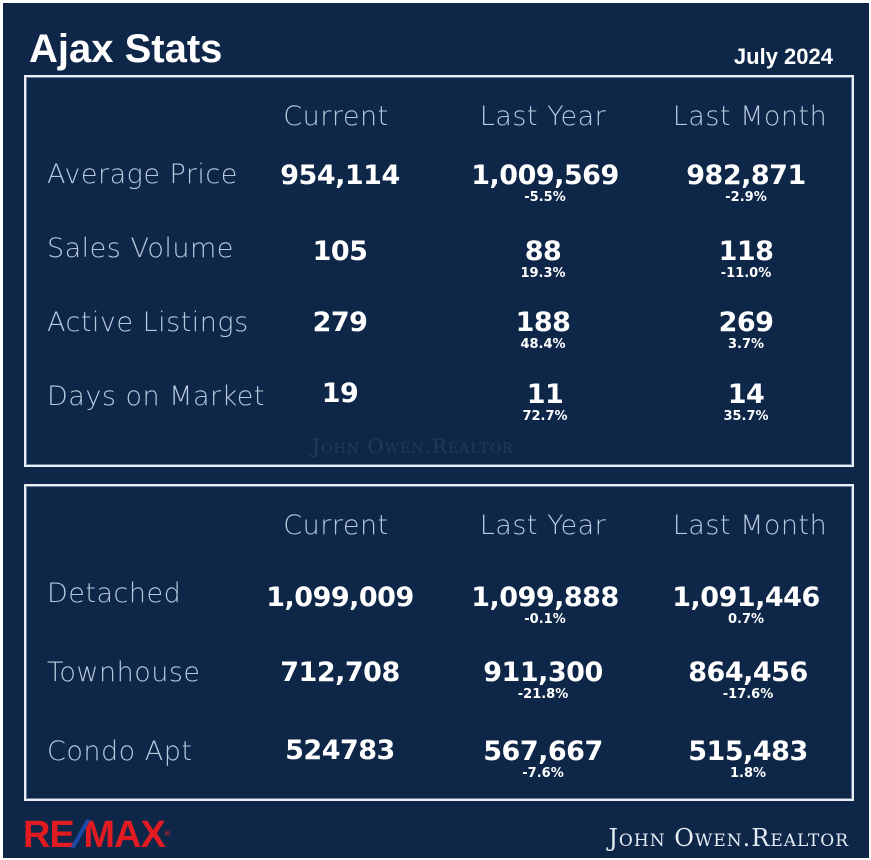 Image resolution: width=871 pixels, height=860 pixels. What do you see at coordinates (746, 344) in the screenshot?
I see `change-percent: 3.7%` at bounding box center [746, 344].